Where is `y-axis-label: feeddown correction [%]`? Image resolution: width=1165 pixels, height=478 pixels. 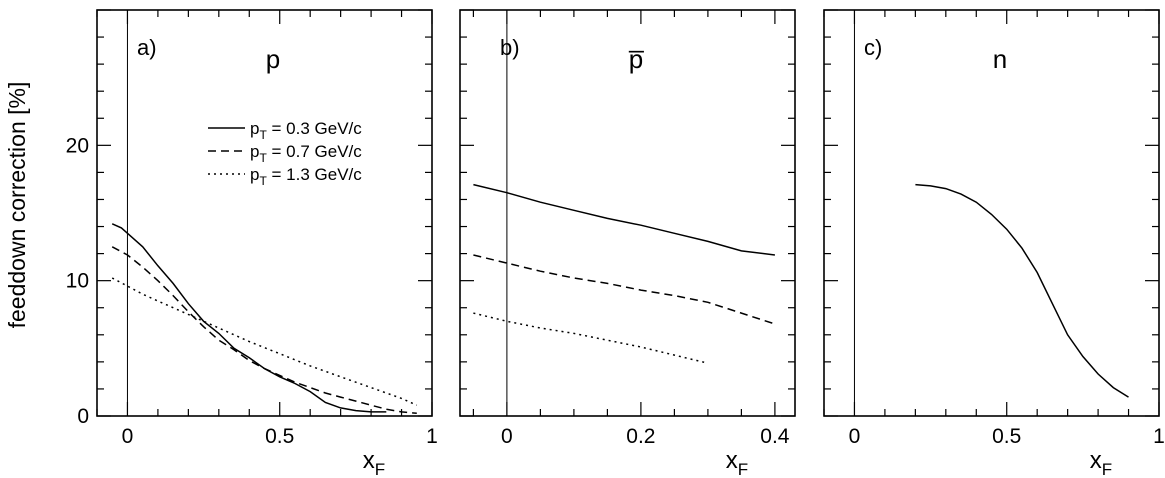
y-axis-label: feeddown correction [%] is located at coordinates (17, 205).